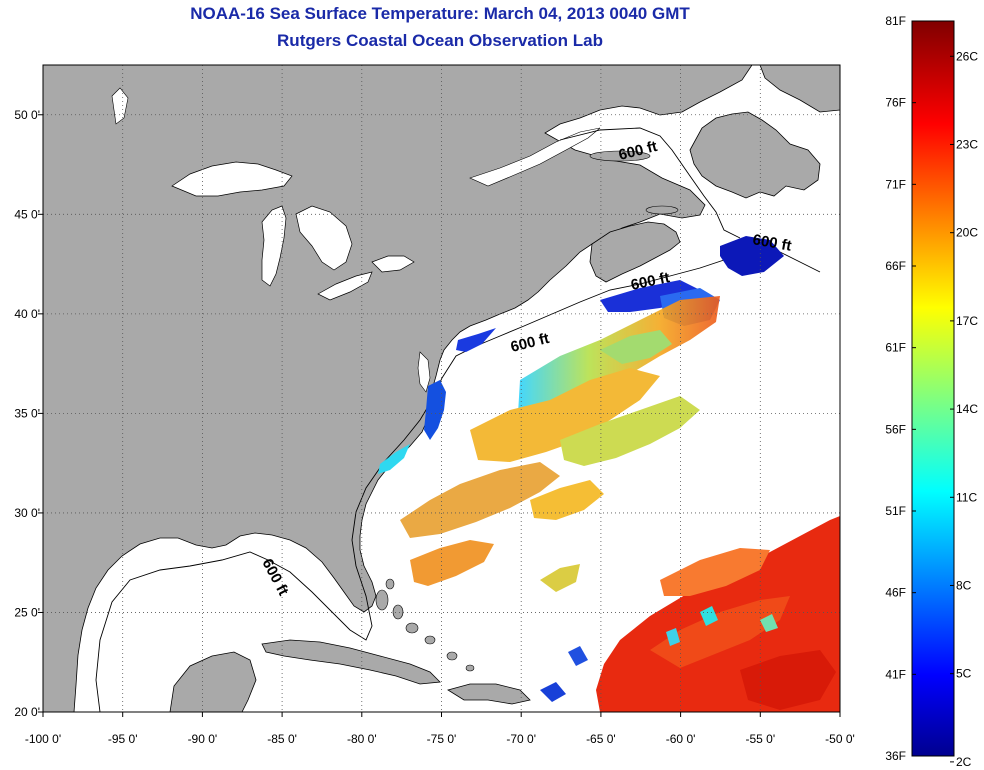 The height and width of the screenshot is (770, 984). Describe the element at coordinates (213, 681) in the screenshot. I see `yucatan-land` at that location.